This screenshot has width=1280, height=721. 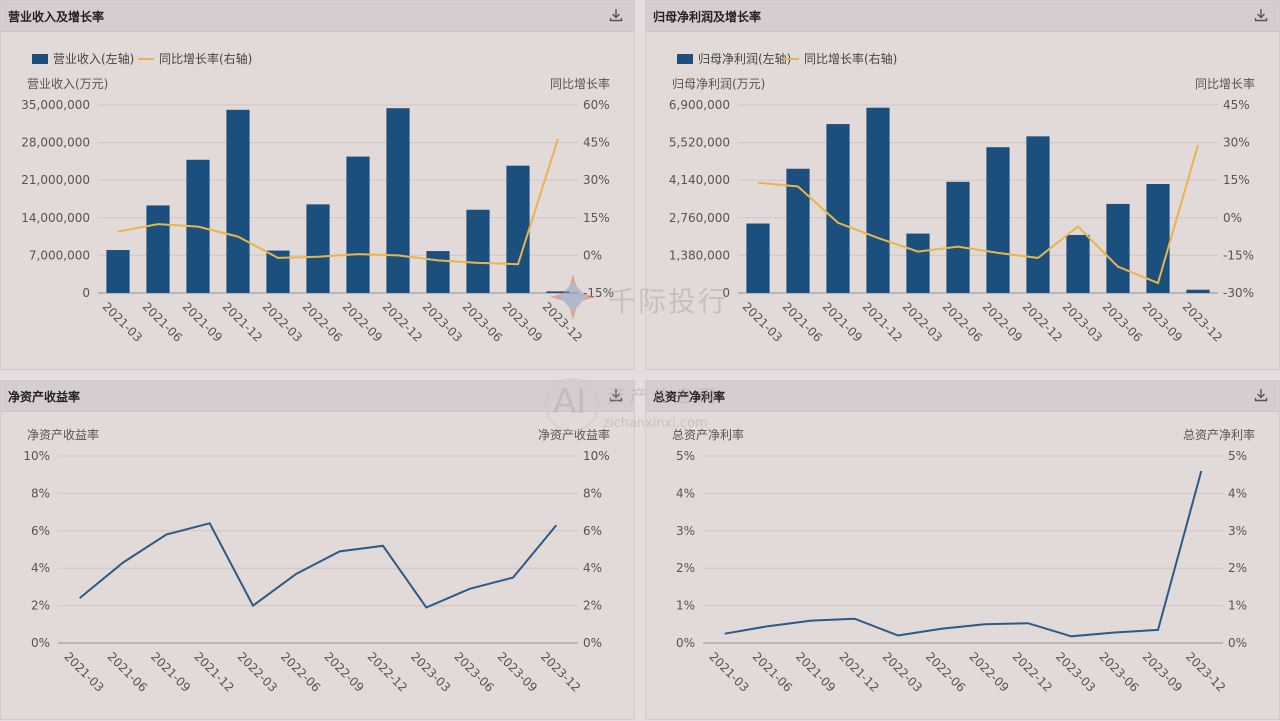 I want to click on legend-bar-label: 营业收入(左轴), so click(x=93, y=58).